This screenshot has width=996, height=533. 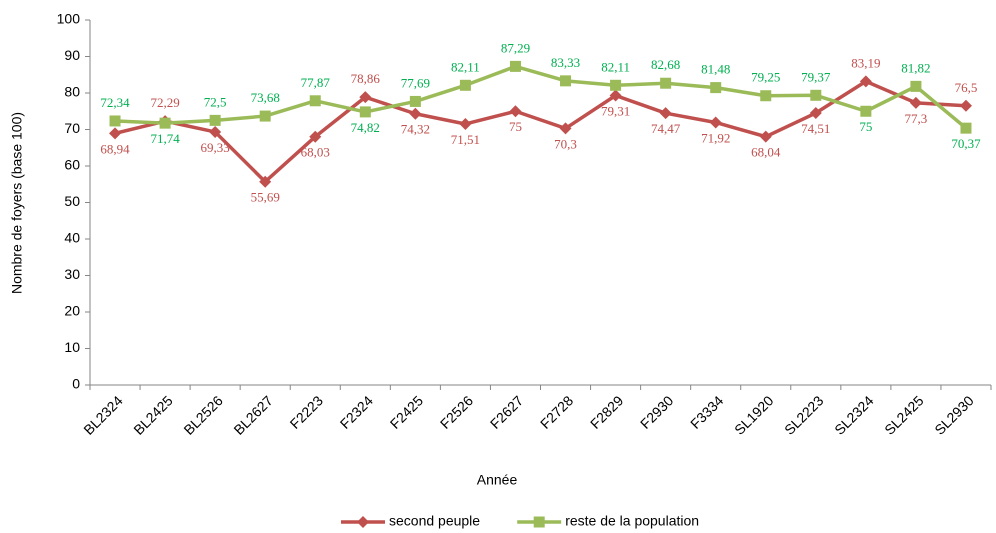 I want to click on data-label: 77,87, so click(x=316, y=82).